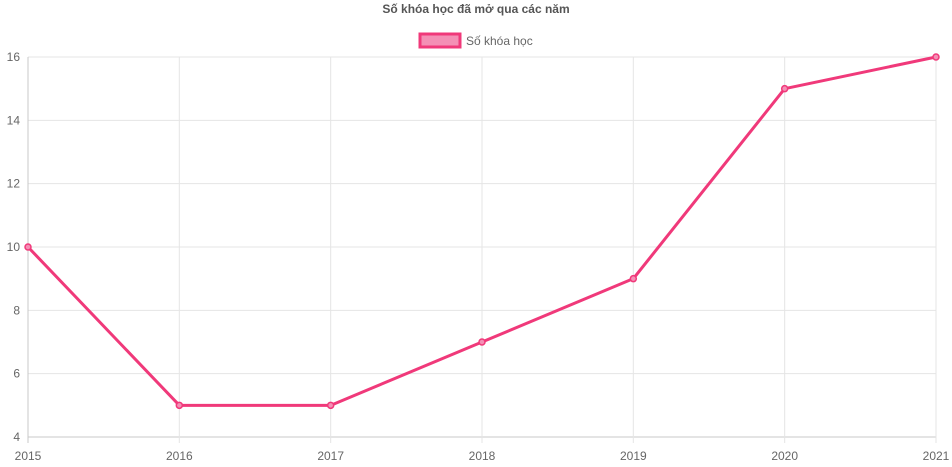 The height and width of the screenshot is (467, 952). Describe the element at coordinates (475, 9) in the screenshot. I see `chart-title: Số khóa học đã mở qua các năm` at that location.